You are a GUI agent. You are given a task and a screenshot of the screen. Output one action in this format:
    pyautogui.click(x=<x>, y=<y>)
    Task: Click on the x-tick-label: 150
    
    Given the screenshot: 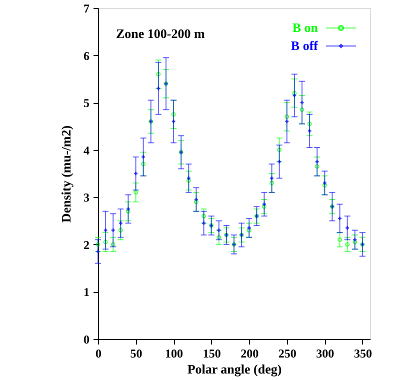 What is the action you would take?
    pyautogui.click(x=211, y=353)
    